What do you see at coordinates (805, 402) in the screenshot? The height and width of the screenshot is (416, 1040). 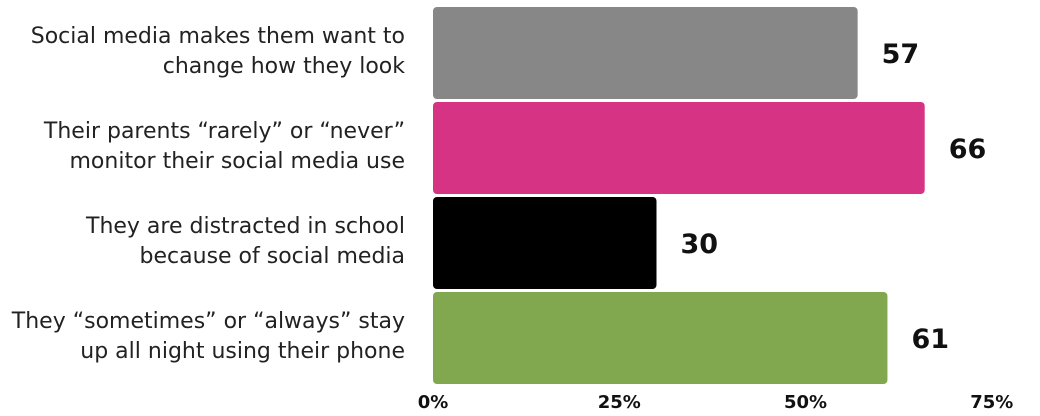 I see `x-tick-label-2: 50%` at bounding box center [805, 402].